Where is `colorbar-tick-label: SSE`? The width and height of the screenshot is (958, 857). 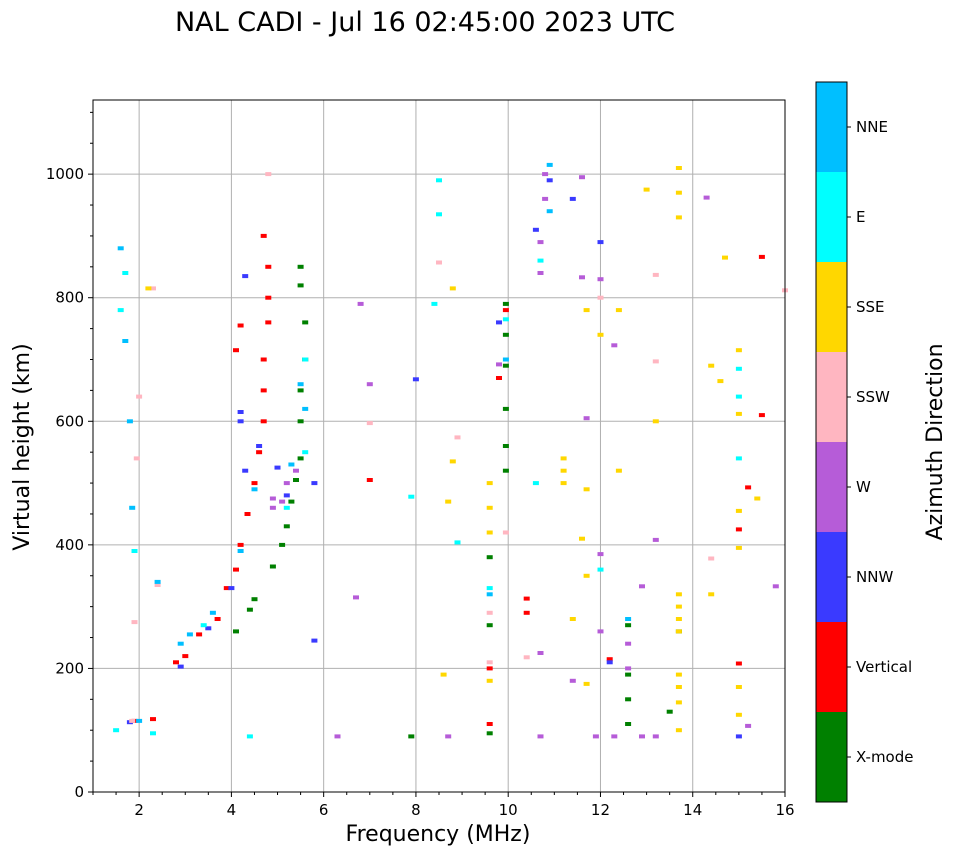
colorbar-tick-label: SSE is located at coordinates (870, 307).